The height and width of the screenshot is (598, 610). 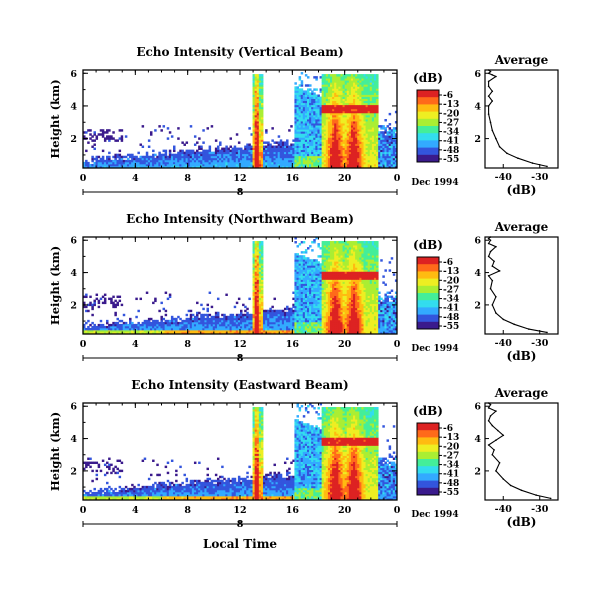 What do you see at coordinates (55, 118) in the screenshot?
I see `y-axis-label: Height (km)` at bounding box center [55, 118].